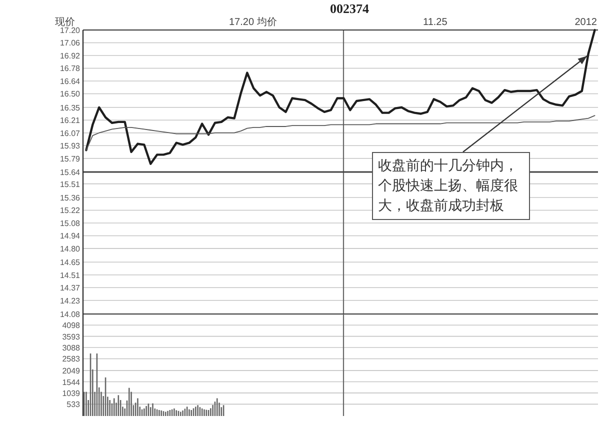 The height and width of the screenshot is (422, 600). What do you see at coordinates (70, 94) in the screenshot?
I see `y-tick-label: 16.50` at bounding box center [70, 94].